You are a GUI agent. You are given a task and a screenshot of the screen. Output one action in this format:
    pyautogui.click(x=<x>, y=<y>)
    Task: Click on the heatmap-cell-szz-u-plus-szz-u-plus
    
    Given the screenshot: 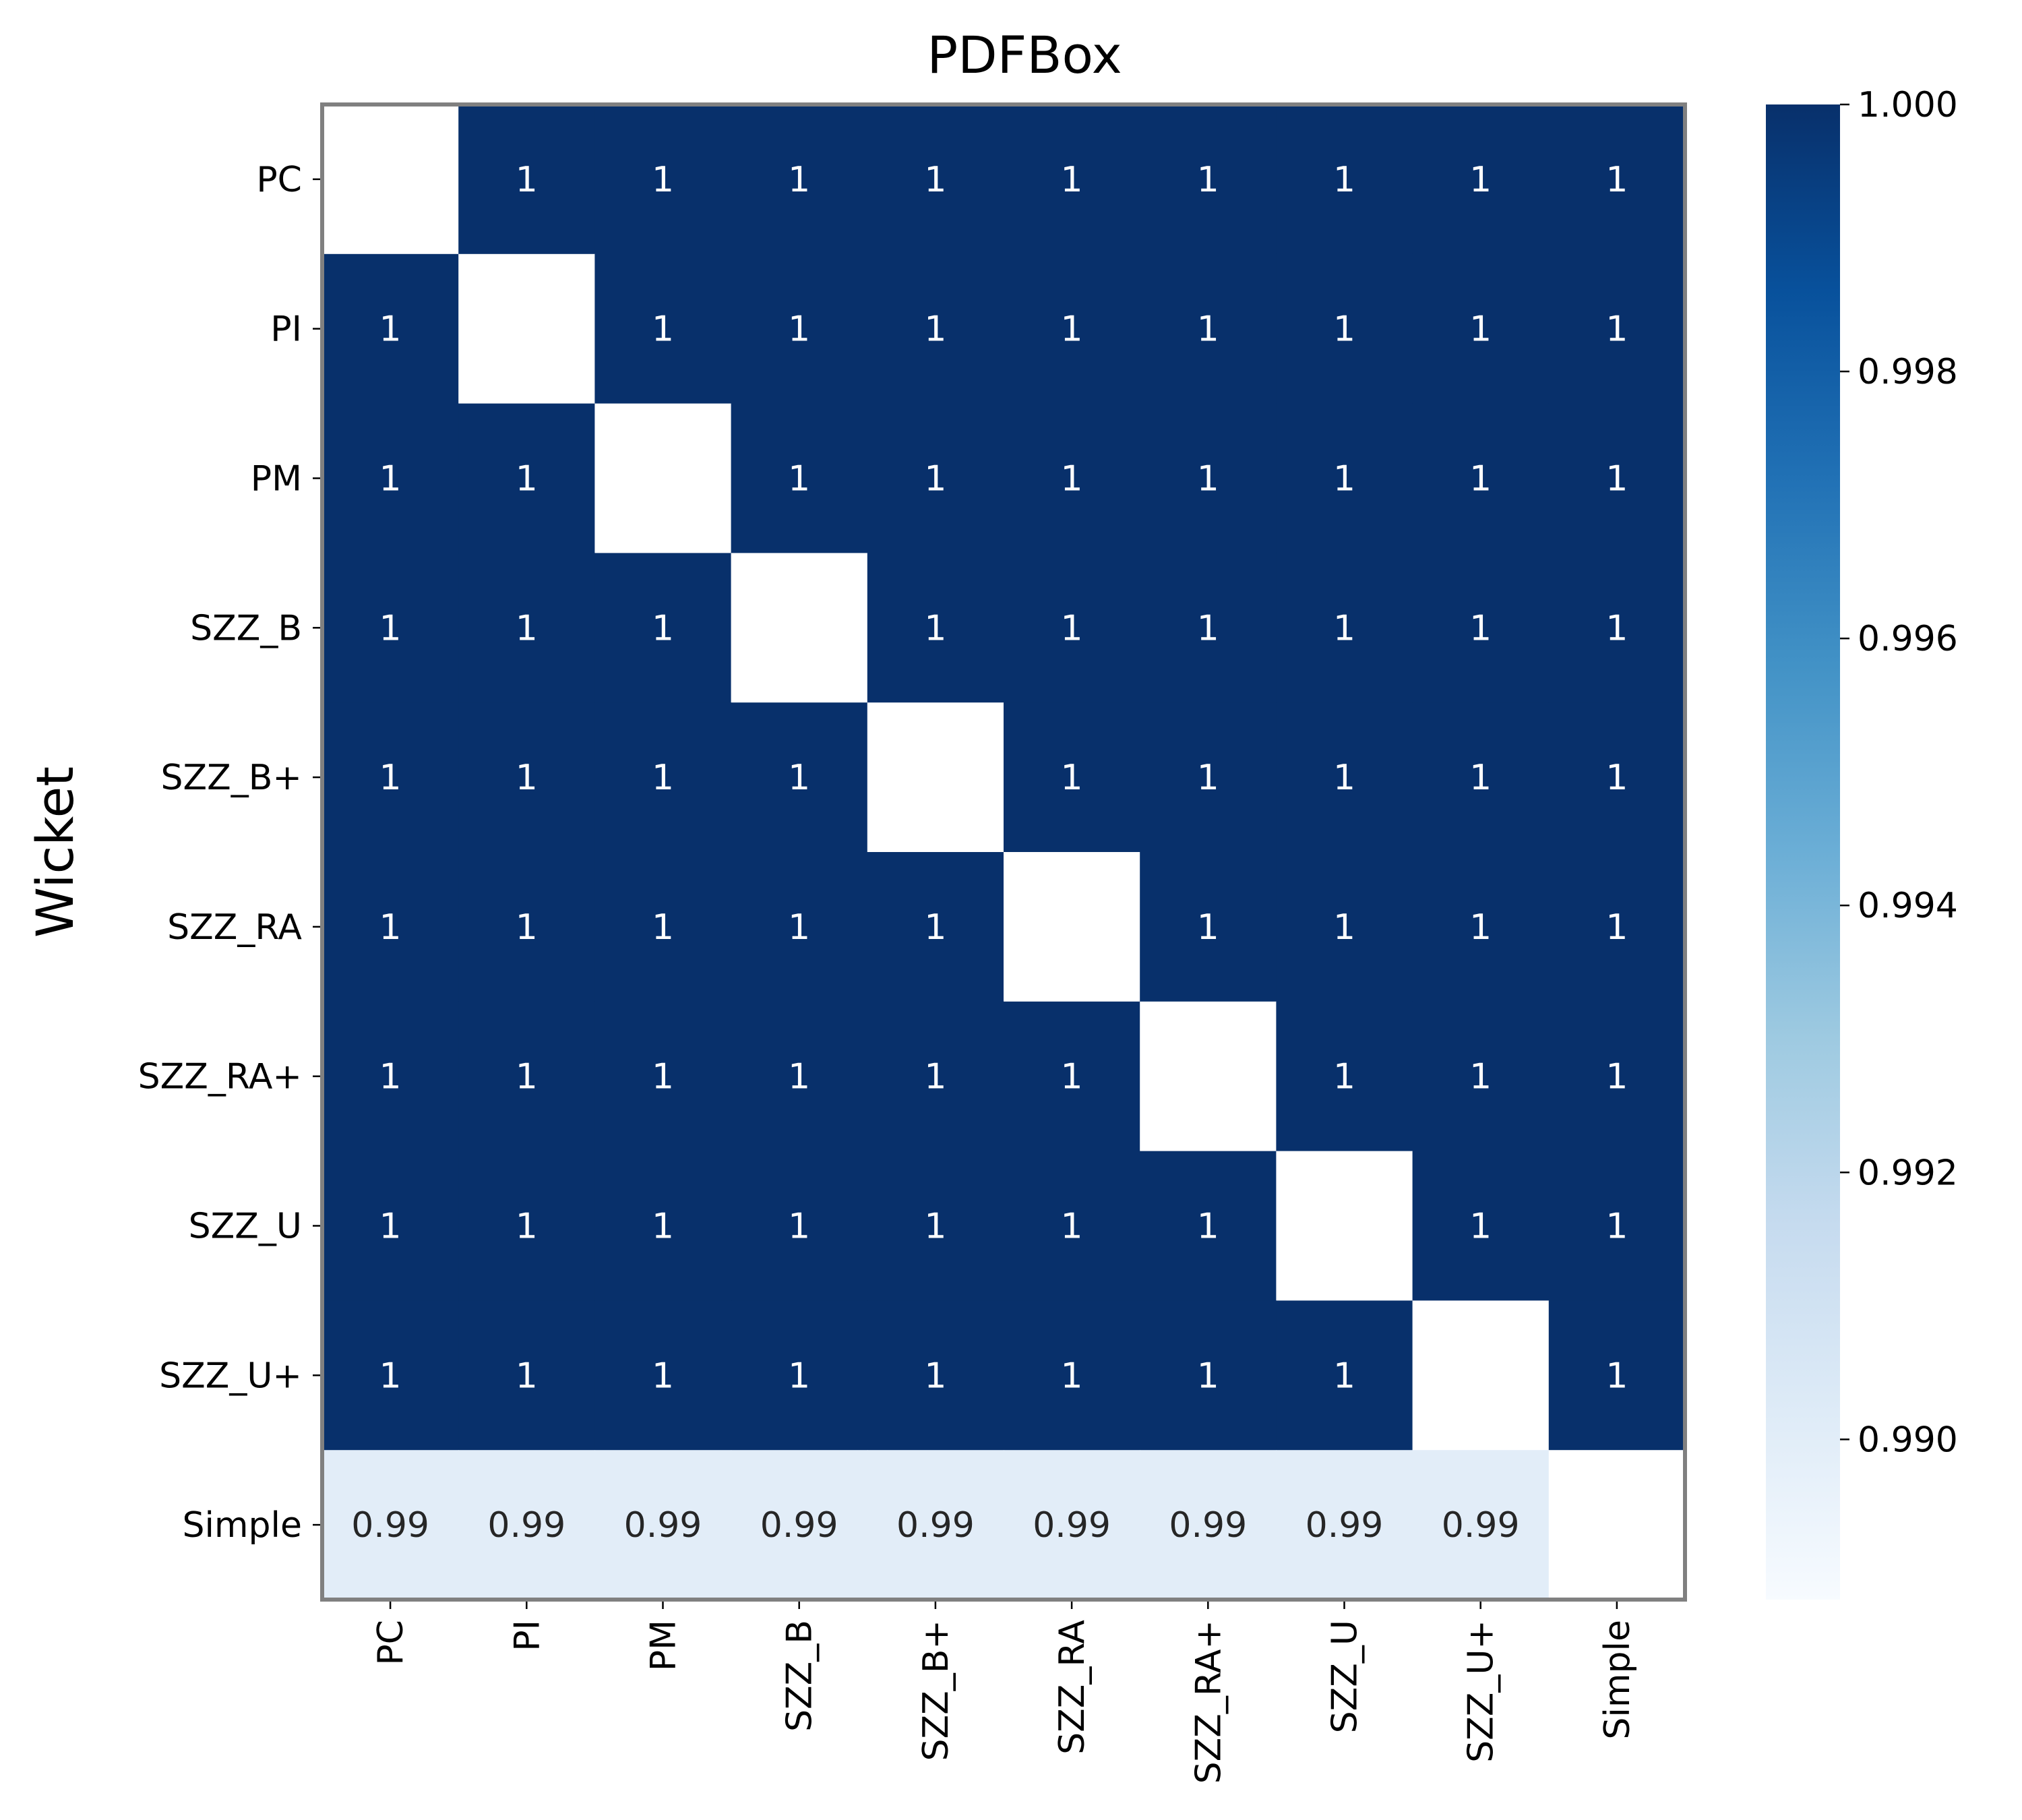 What is the action you would take?
    pyautogui.click(x=1481, y=1375)
    